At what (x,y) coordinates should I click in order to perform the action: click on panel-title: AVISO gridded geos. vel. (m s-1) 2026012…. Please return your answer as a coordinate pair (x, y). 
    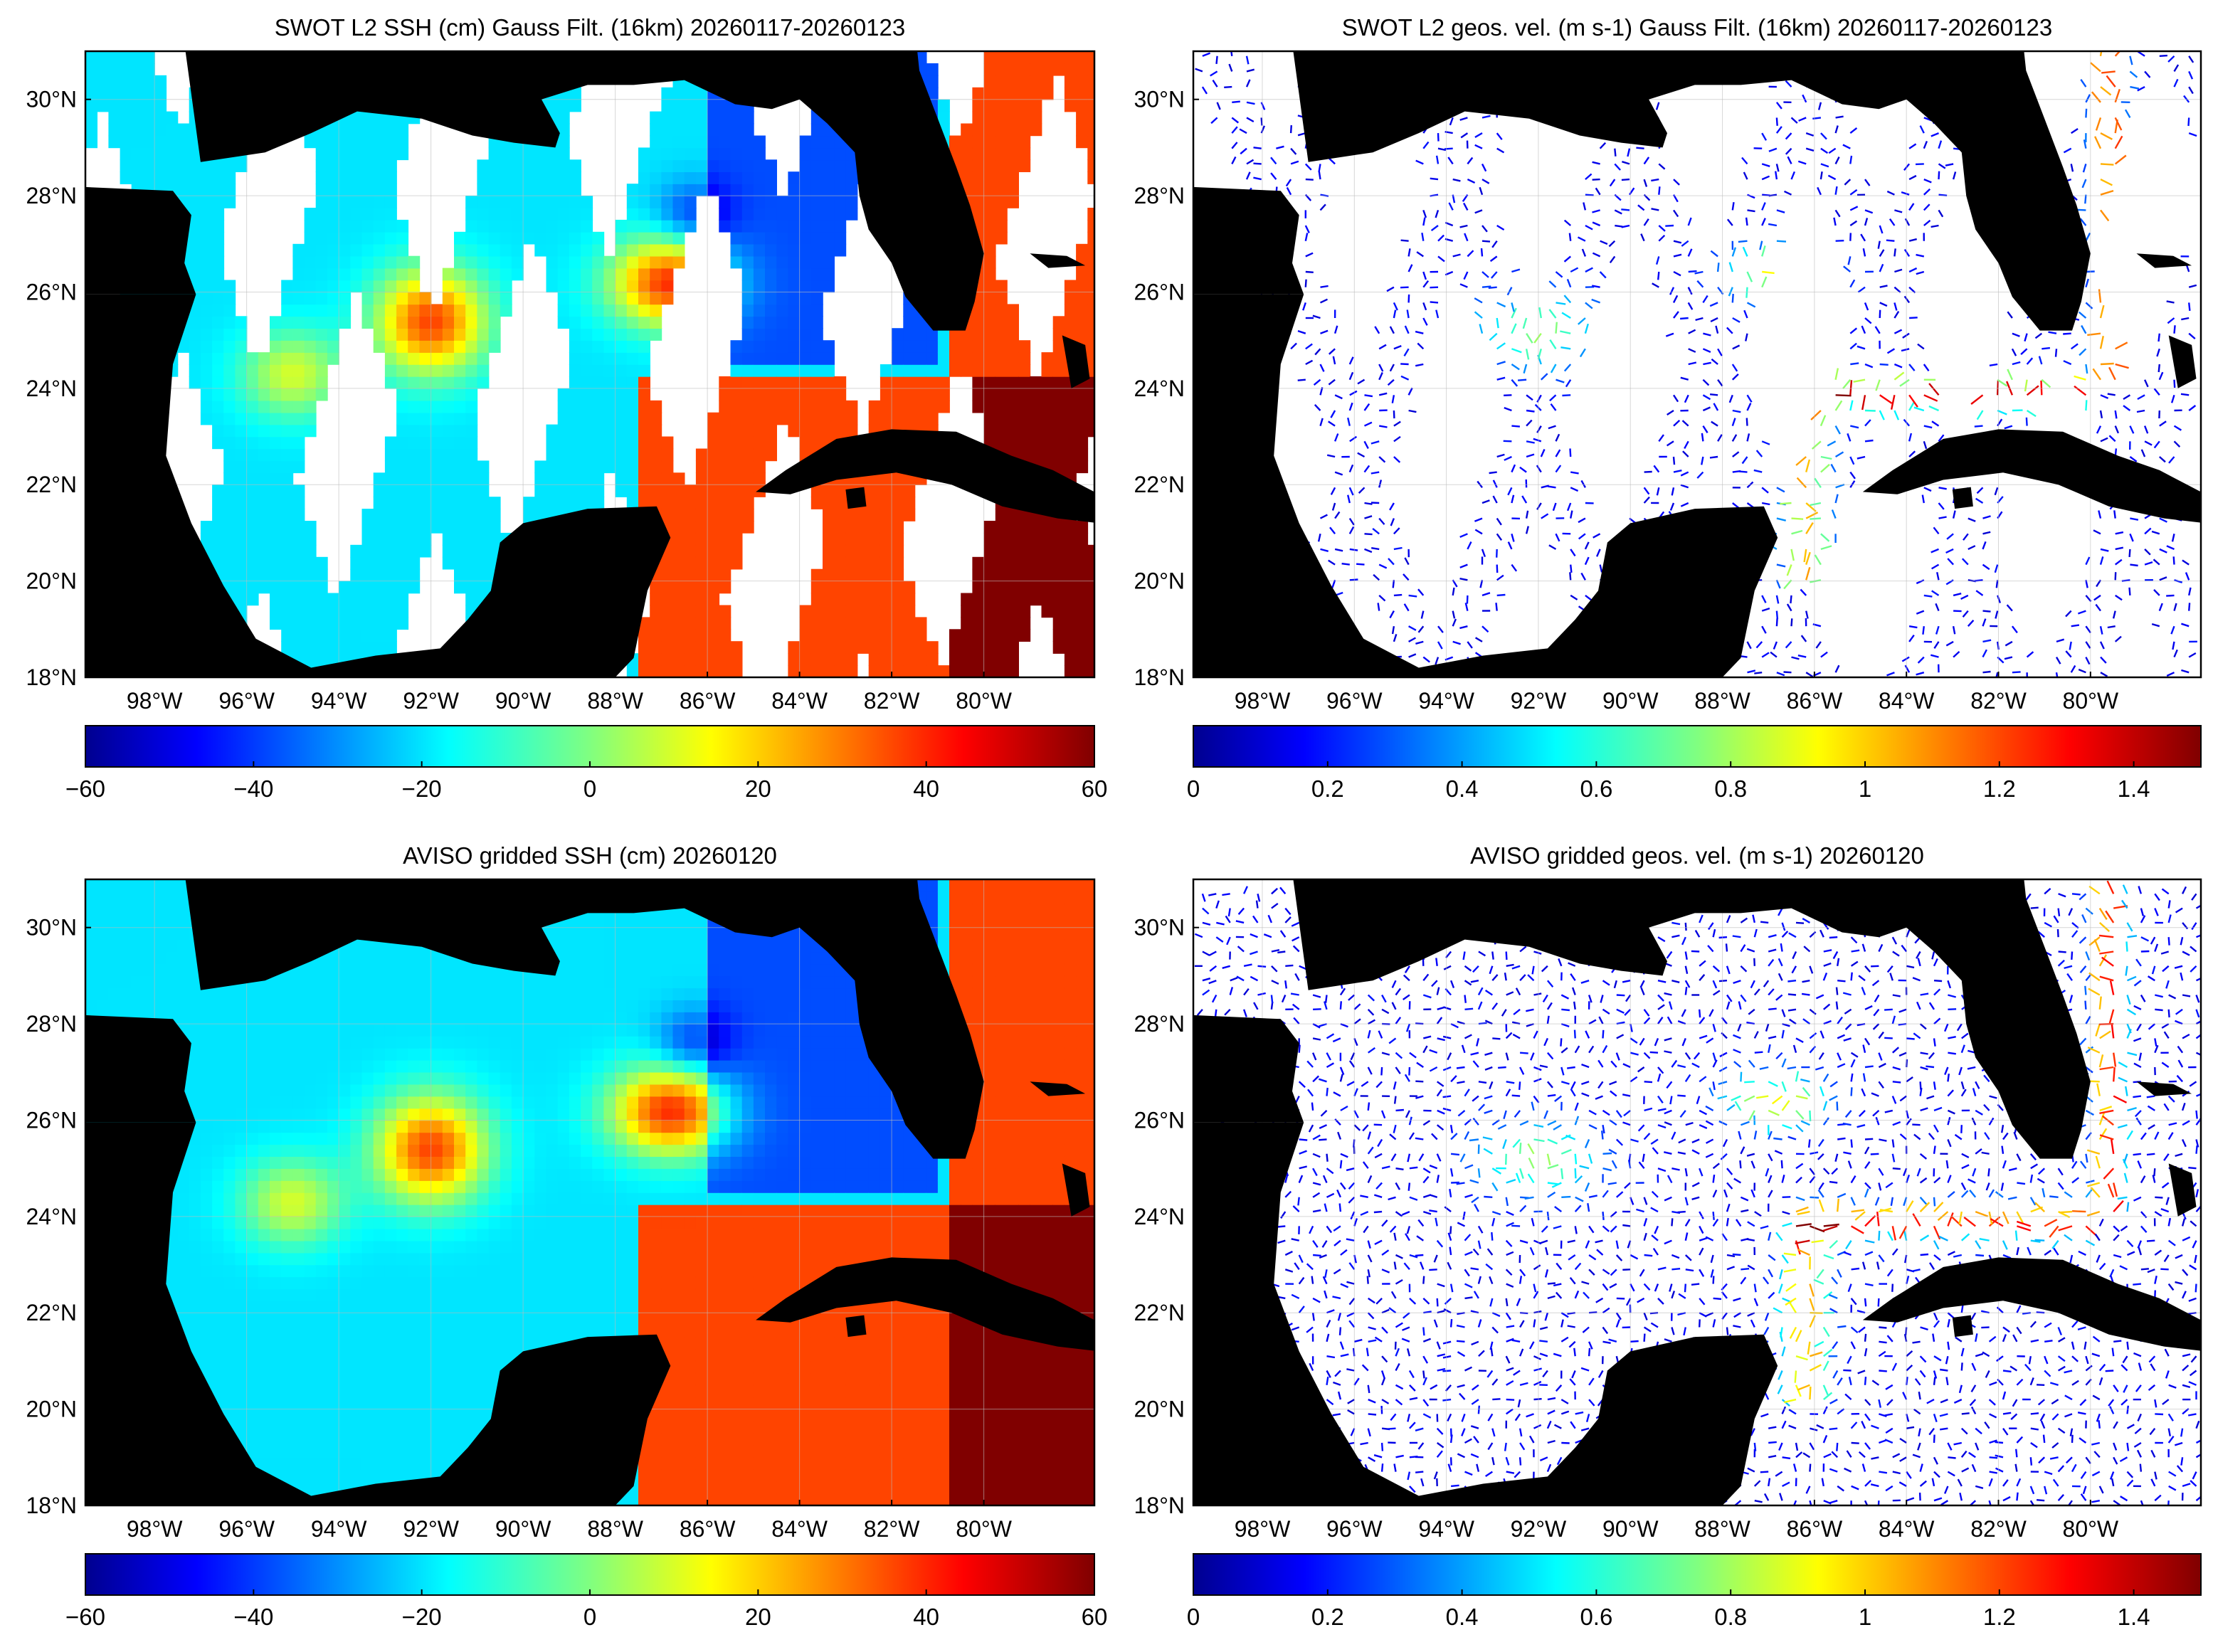
    Looking at the image, I should click on (1697, 855).